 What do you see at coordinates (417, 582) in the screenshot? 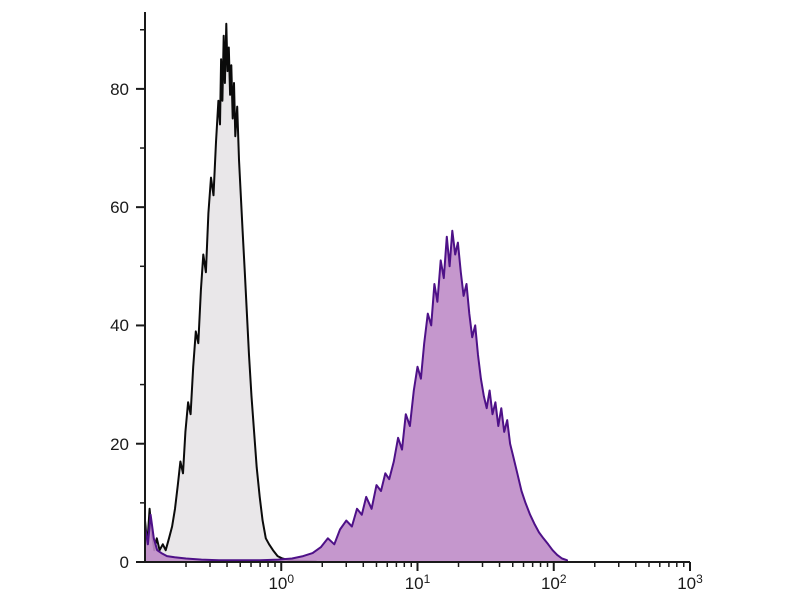
I see `x-tick-label: 101` at bounding box center [417, 582].